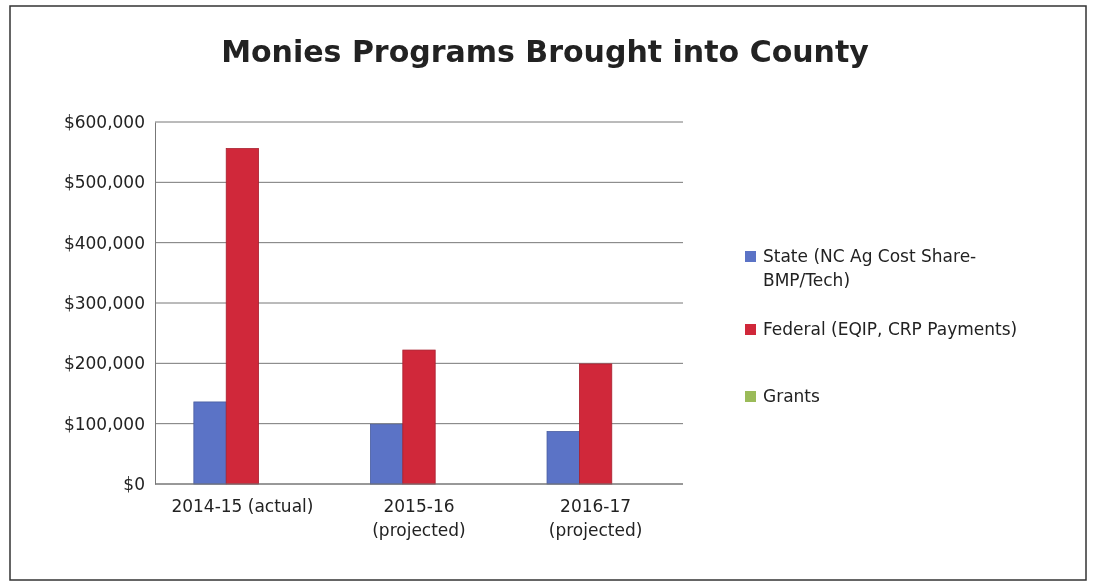 The image size is (1093, 584). Describe the element at coordinates (134, 483) in the screenshot. I see `y-tick-label: $0` at that location.